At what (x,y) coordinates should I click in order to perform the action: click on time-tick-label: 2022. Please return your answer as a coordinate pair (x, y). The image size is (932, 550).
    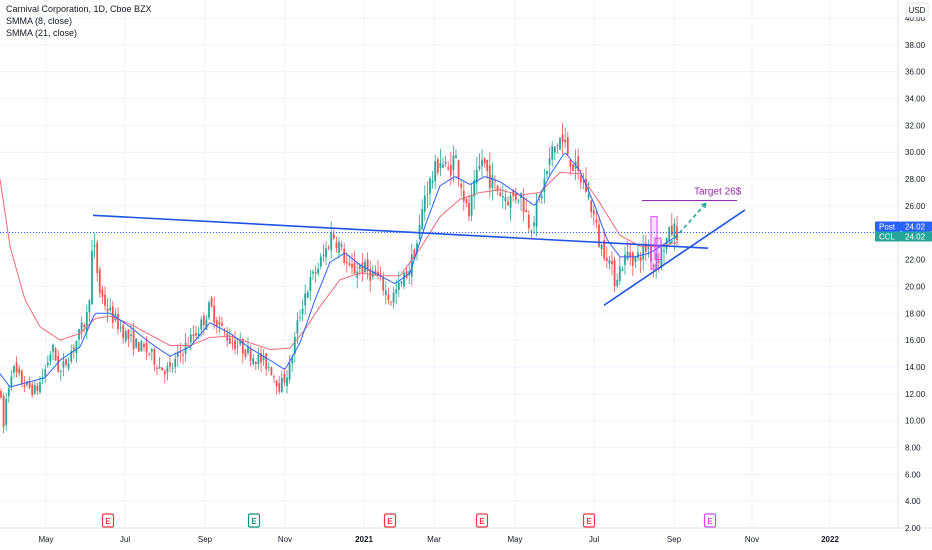
    Looking at the image, I should click on (830, 539).